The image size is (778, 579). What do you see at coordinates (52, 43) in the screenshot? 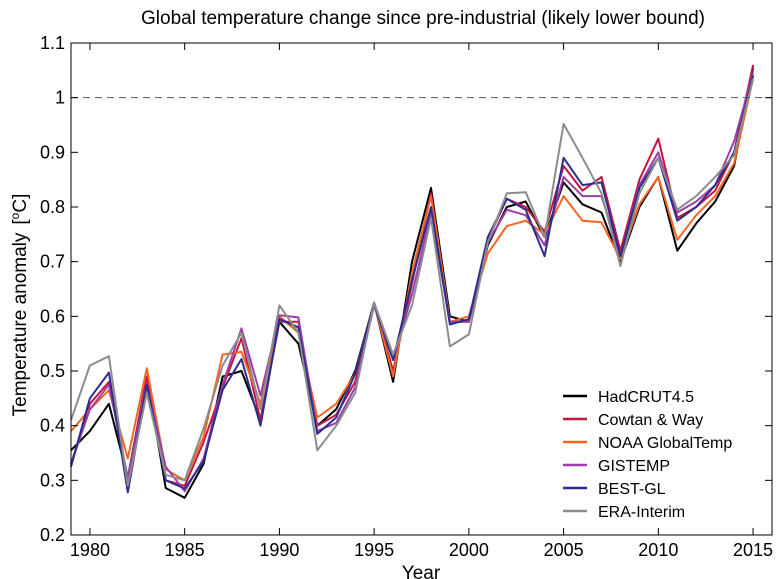
I see `y-tick-label-9: 1.1` at bounding box center [52, 43].